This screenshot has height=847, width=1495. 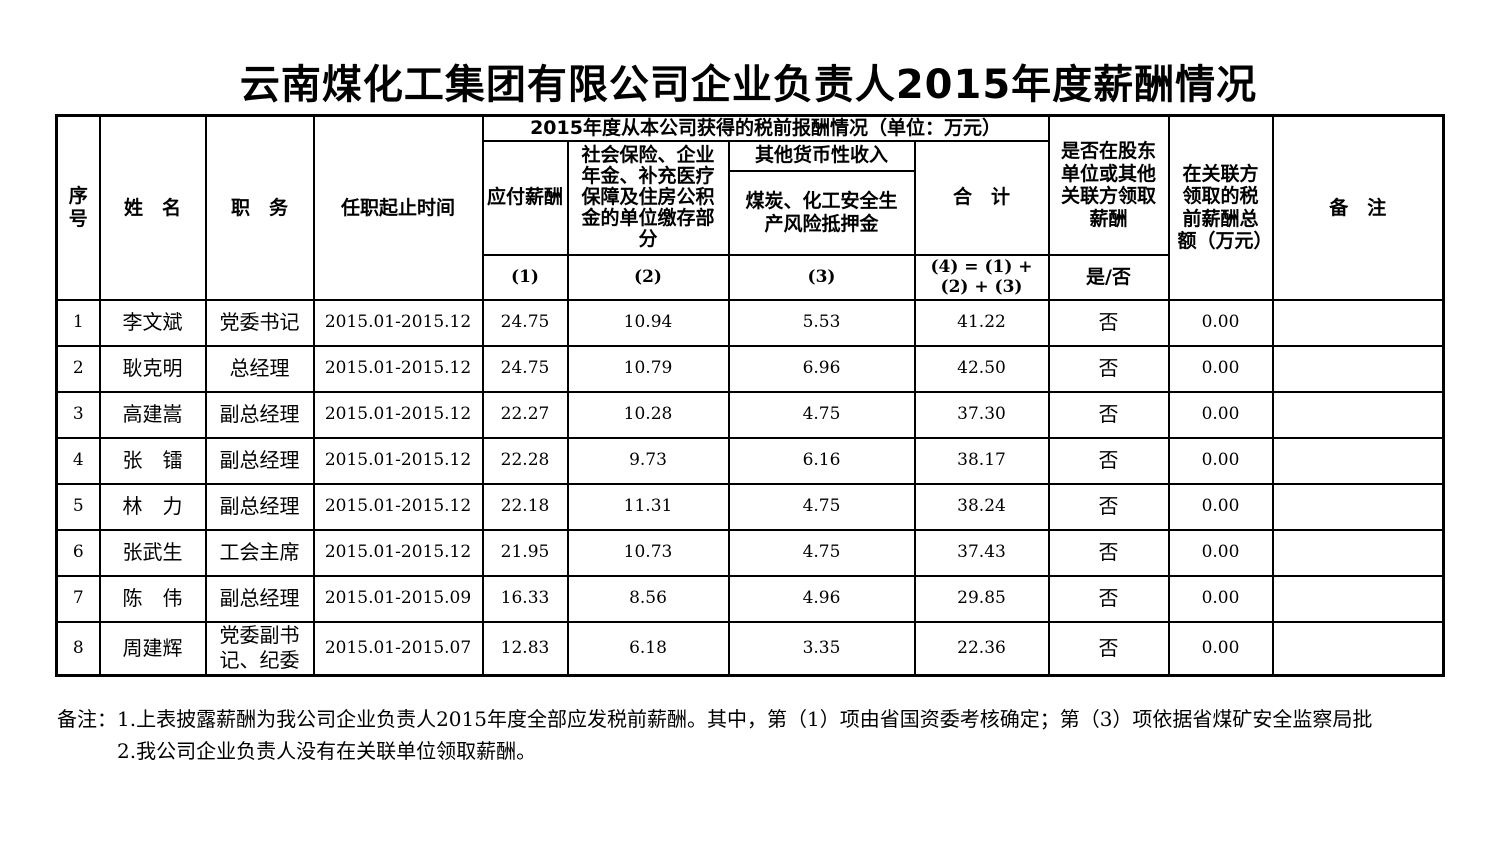 I want to click on cell-total: 29.85, so click(x=981, y=598).